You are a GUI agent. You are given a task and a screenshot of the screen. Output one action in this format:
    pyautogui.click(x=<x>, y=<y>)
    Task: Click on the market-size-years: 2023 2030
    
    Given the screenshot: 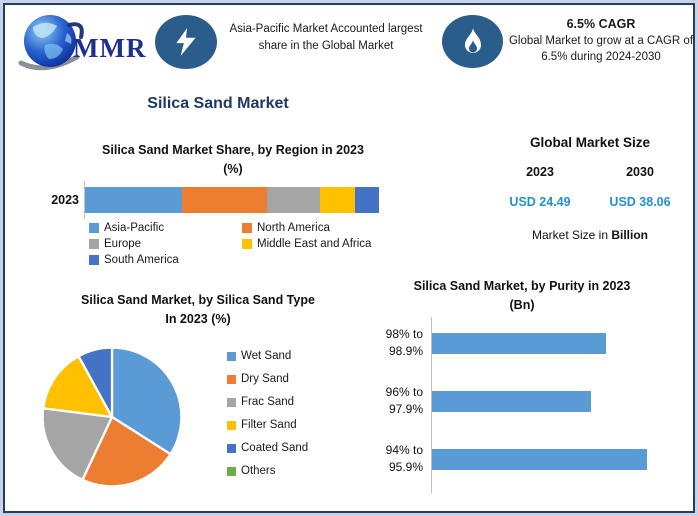 What is the action you would take?
    pyautogui.click(x=590, y=172)
    